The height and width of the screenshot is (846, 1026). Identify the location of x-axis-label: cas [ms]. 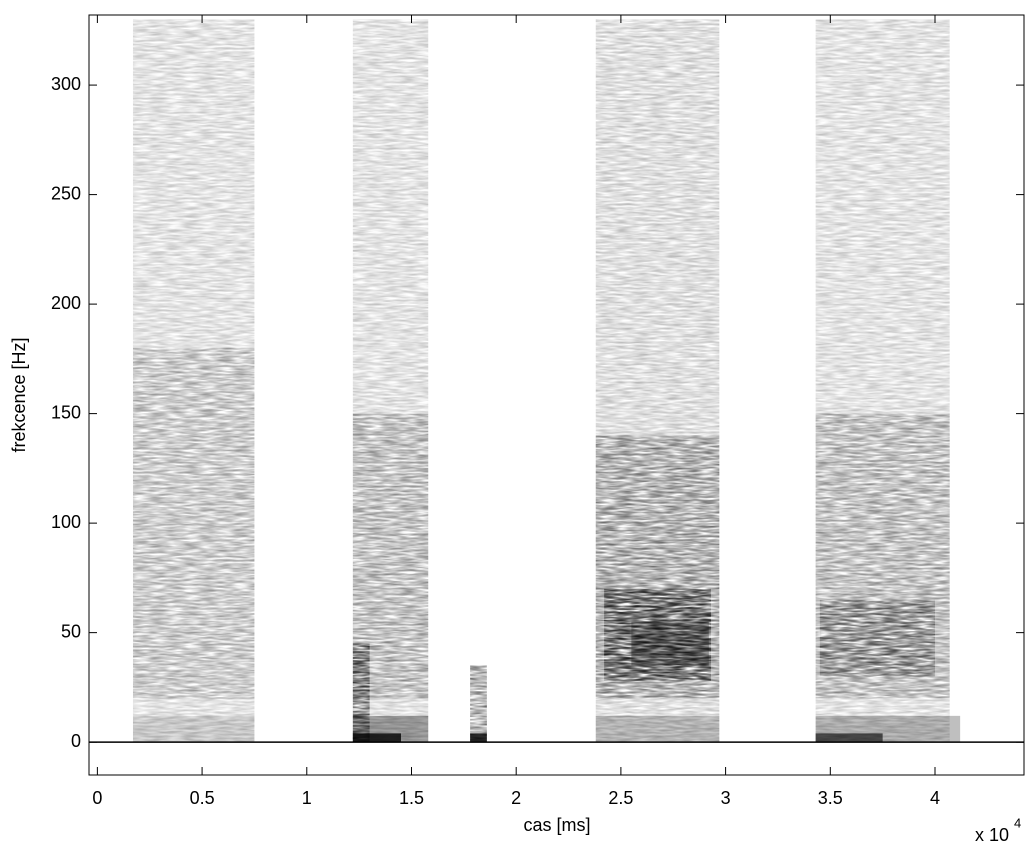
(556, 825).